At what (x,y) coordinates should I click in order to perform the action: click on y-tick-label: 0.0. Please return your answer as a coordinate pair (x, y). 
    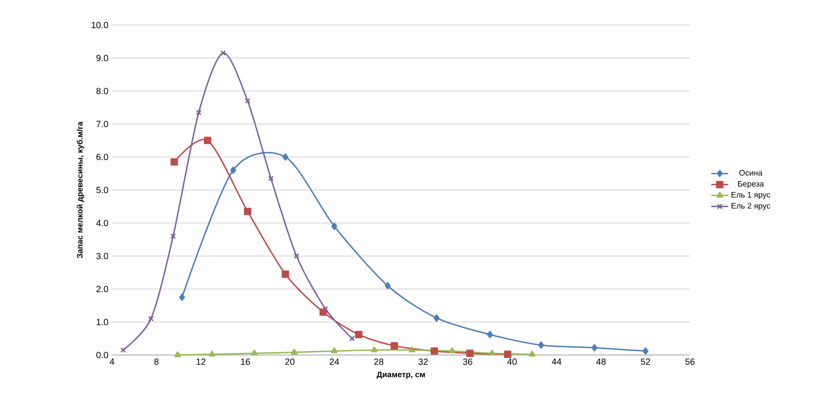
    Looking at the image, I should click on (102, 355).